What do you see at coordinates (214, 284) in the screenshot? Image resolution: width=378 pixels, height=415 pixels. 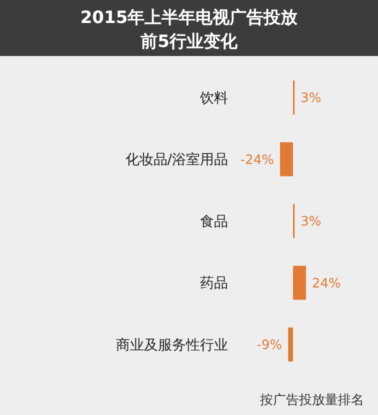 I see `y-tick-label: 药品` at bounding box center [214, 284].